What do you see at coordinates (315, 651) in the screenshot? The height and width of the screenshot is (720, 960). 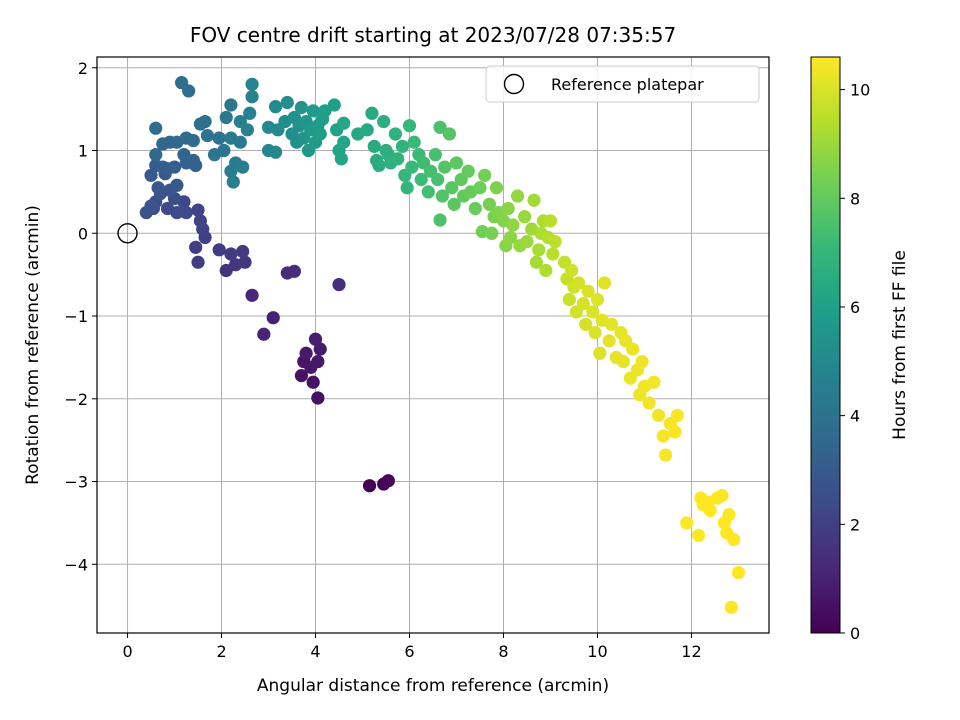 I see `x-tick-label: 4` at bounding box center [315, 651].